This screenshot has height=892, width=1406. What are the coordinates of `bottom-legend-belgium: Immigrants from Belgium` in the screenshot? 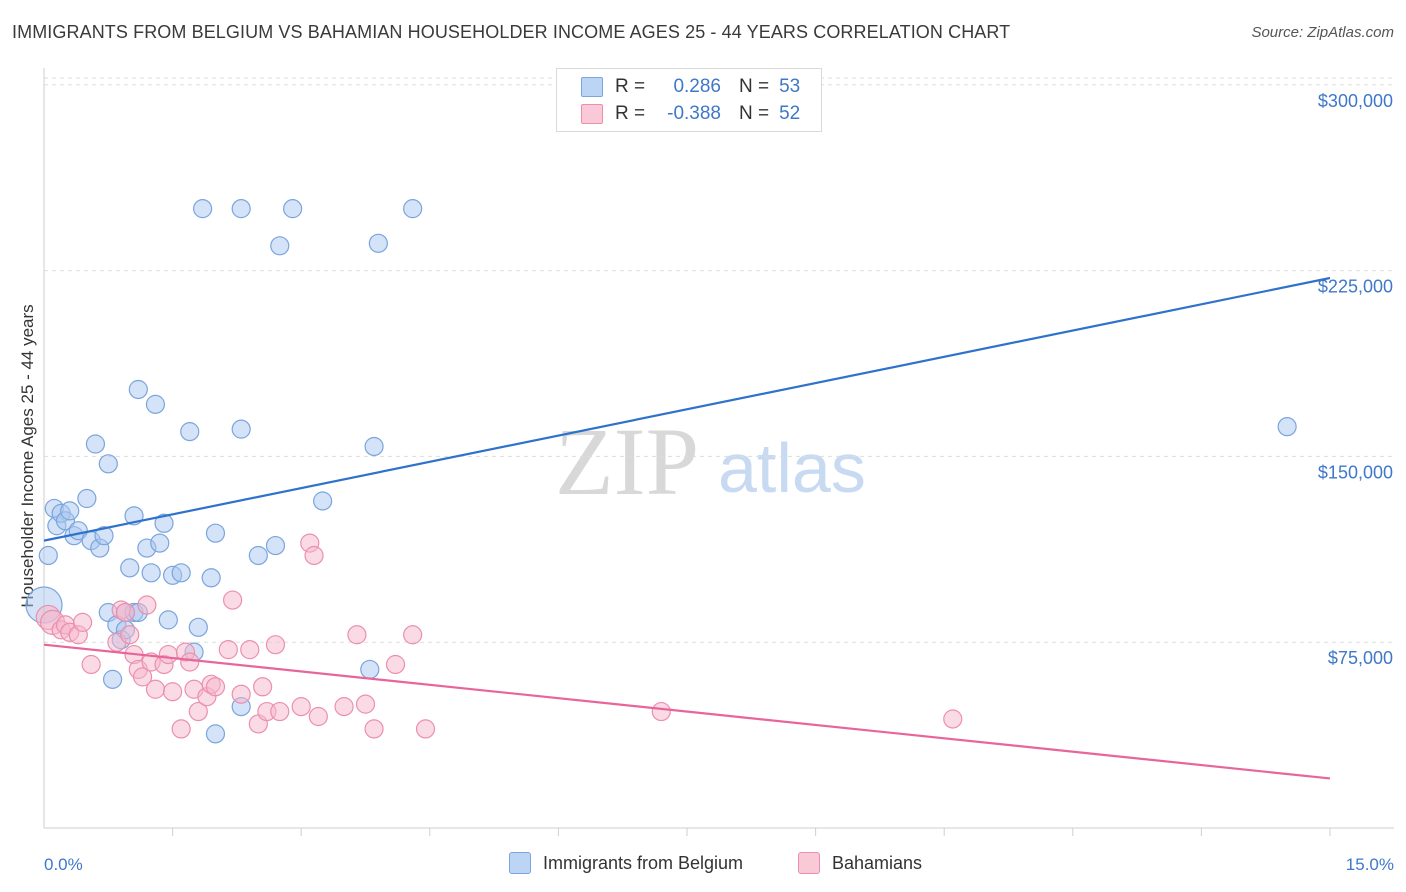 It's located at (626, 863).